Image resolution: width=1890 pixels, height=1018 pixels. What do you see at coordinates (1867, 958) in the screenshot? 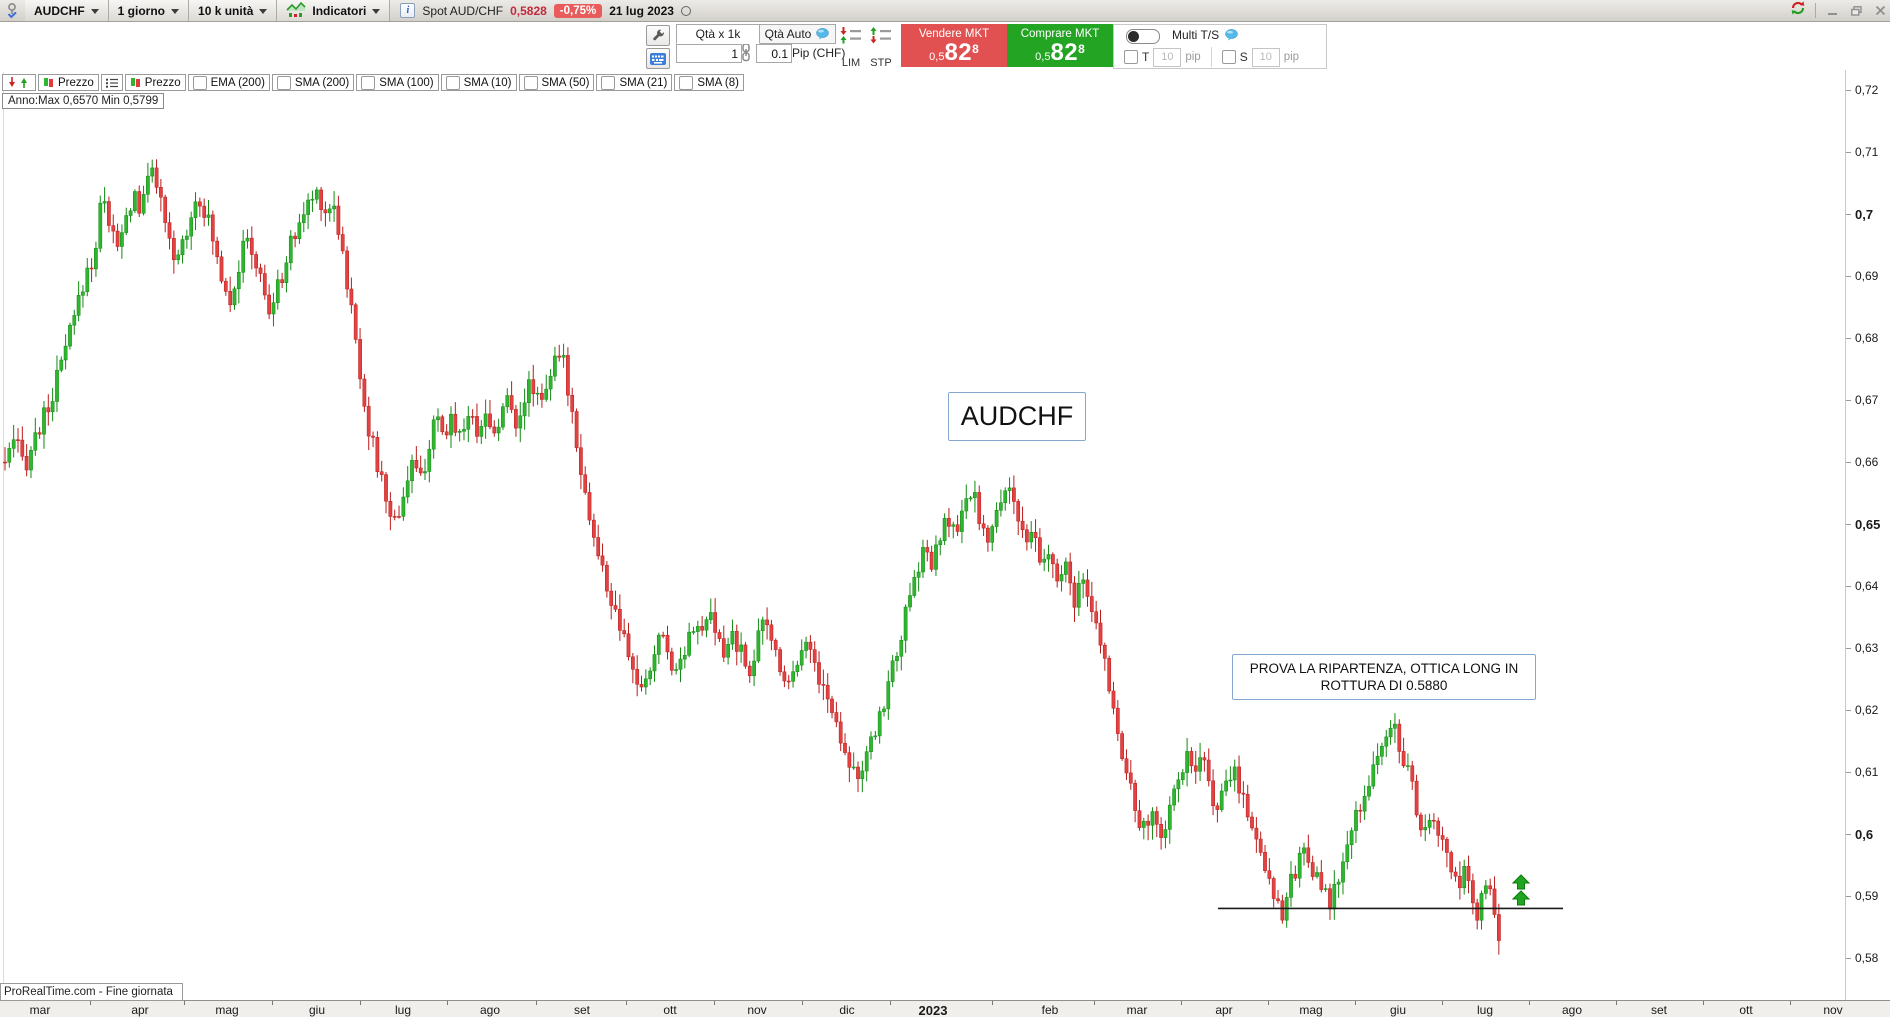
I see `price-tick-label: 0,58` at bounding box center [1867, 958].